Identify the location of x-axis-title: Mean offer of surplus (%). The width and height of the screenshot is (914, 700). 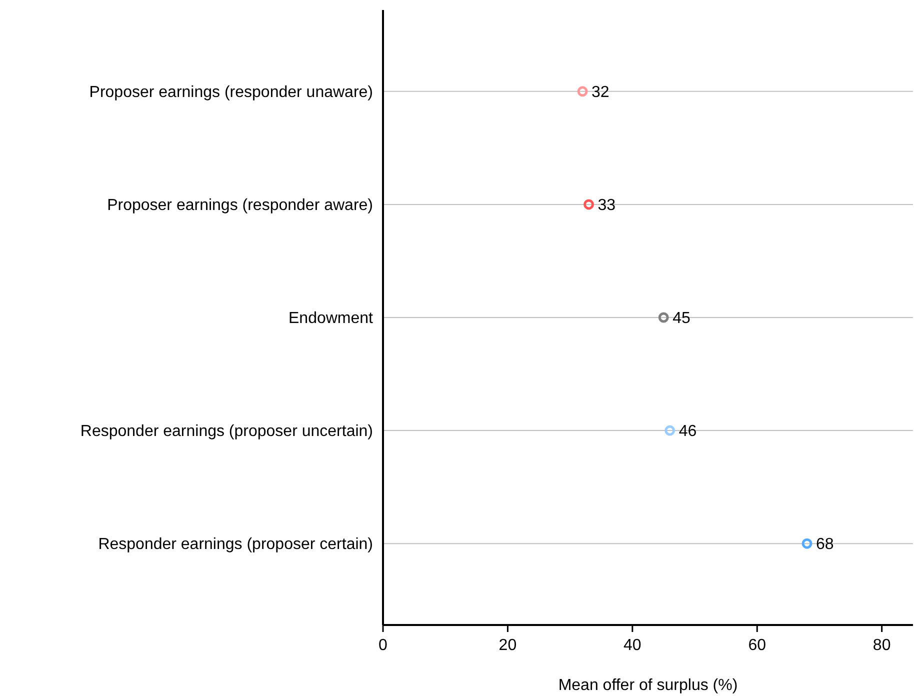
(648, 685).